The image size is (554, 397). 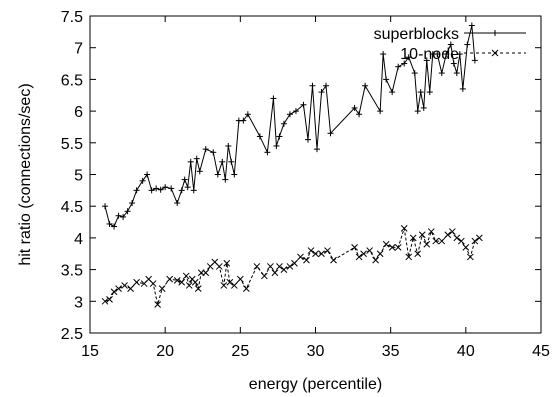 What do you see at coordinates (78, 239) in the screenshot?
I see `y-tick-label: 4` at bounding box center [78, 239].